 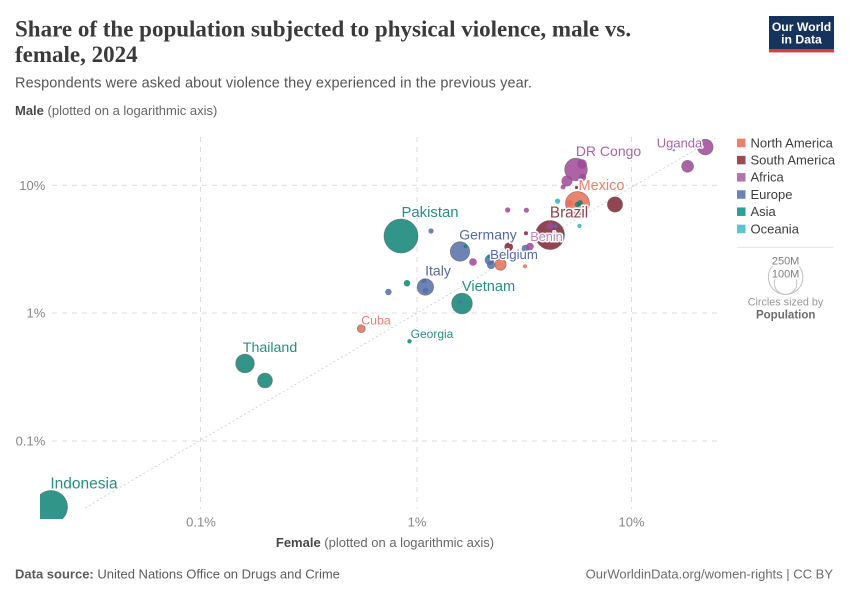 I want to click on svg-text: 250M, so click(x=786, y=262).